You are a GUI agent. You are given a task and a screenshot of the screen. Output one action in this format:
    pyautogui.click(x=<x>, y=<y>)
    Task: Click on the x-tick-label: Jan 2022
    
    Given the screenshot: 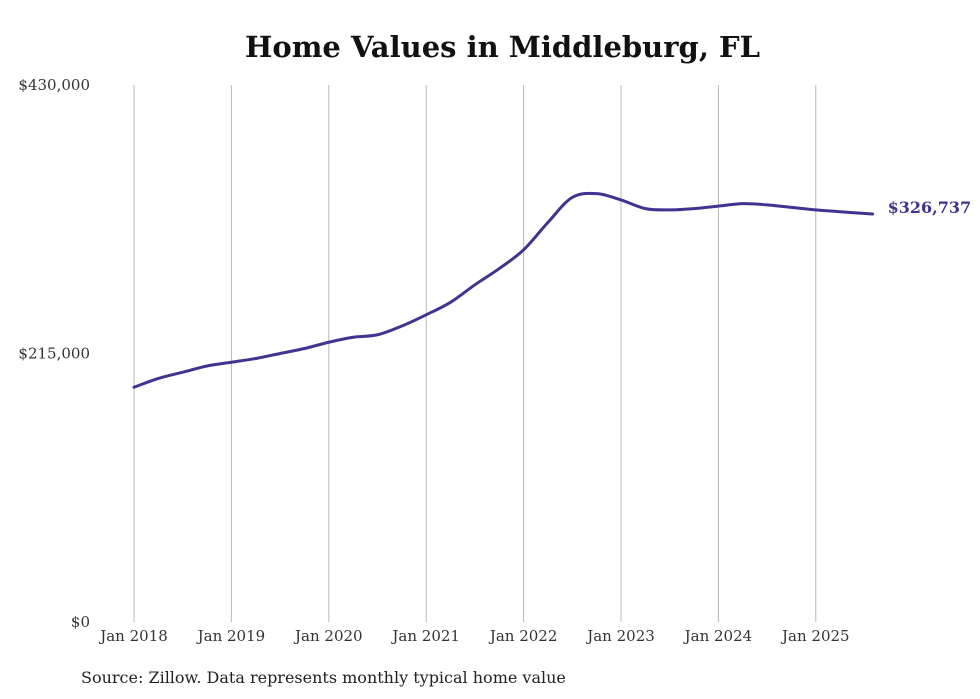 What is the action you would take?
    pyautogui.click(x=523, y=636)
    